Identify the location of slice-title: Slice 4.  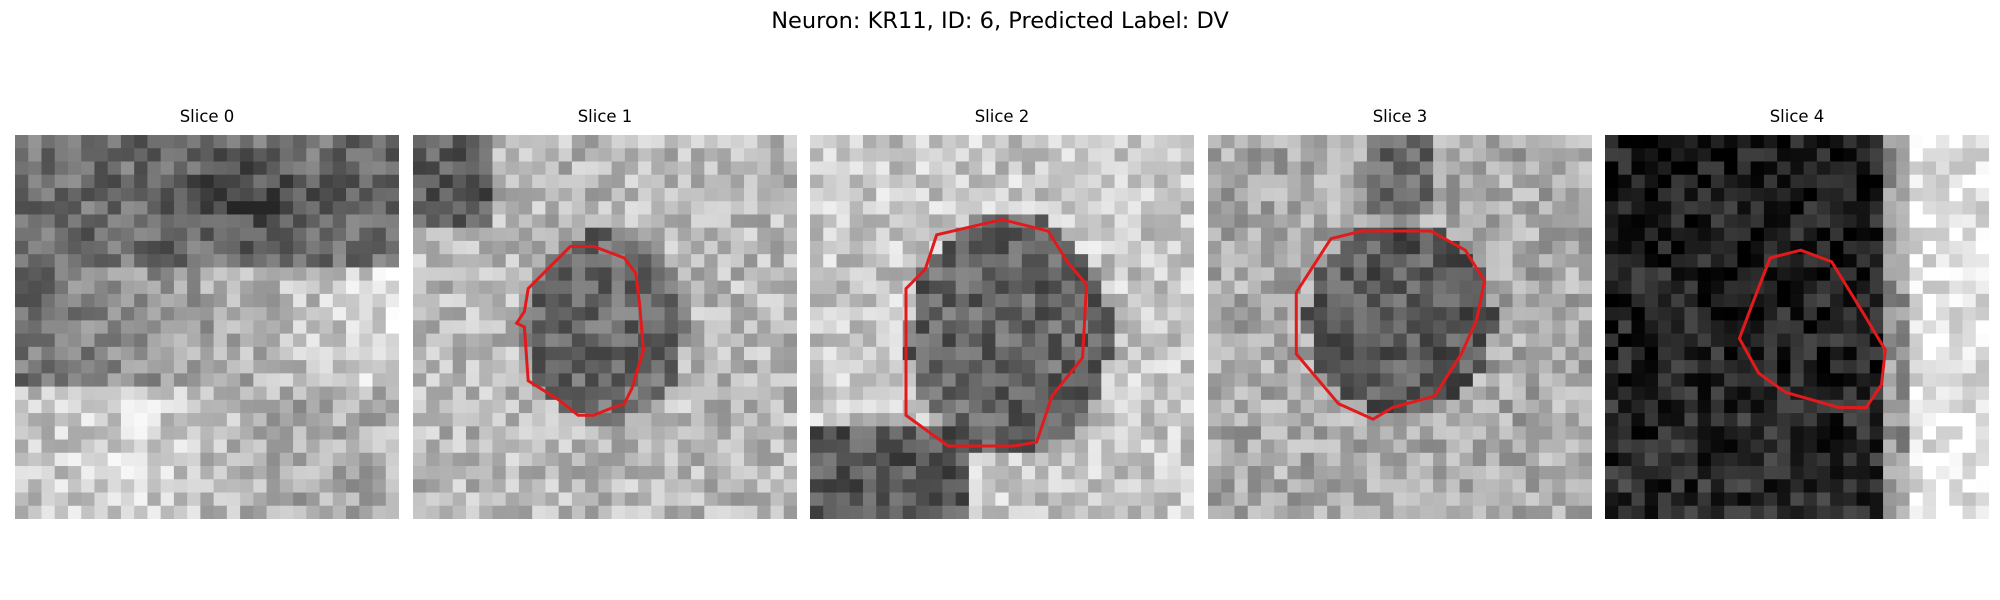
(1797, 116).